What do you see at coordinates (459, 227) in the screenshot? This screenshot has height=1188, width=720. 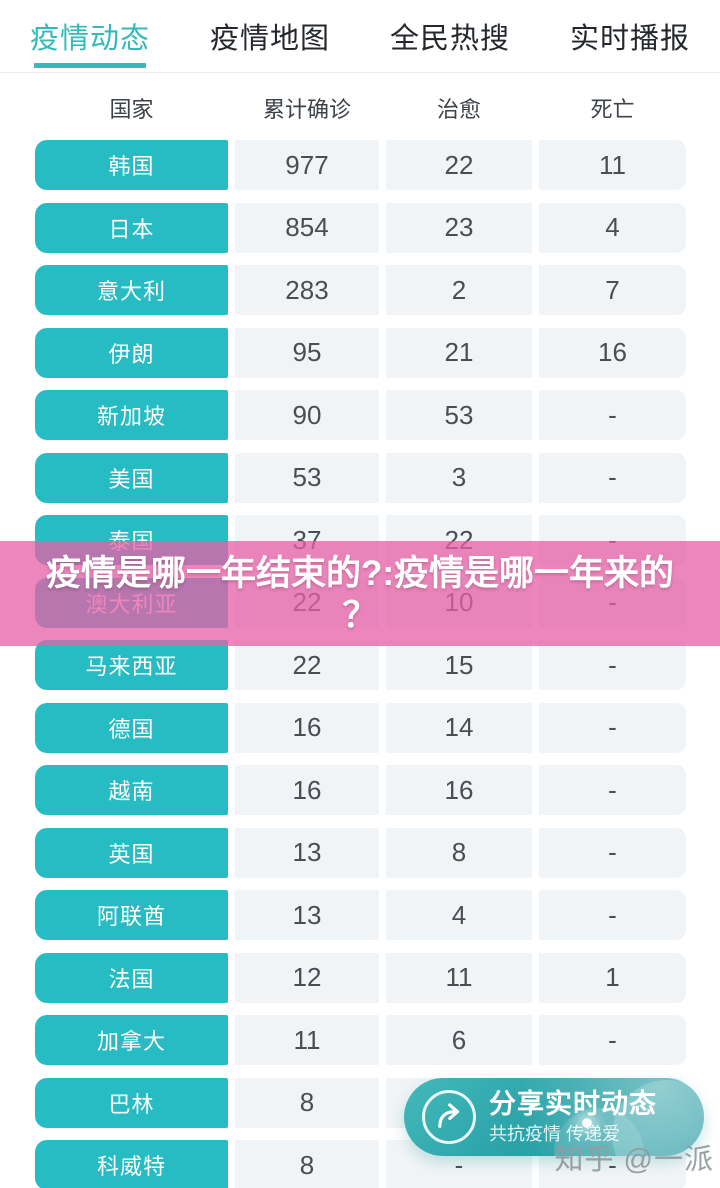 I see `cured-cell: 23` at bounding box center [459, 227].